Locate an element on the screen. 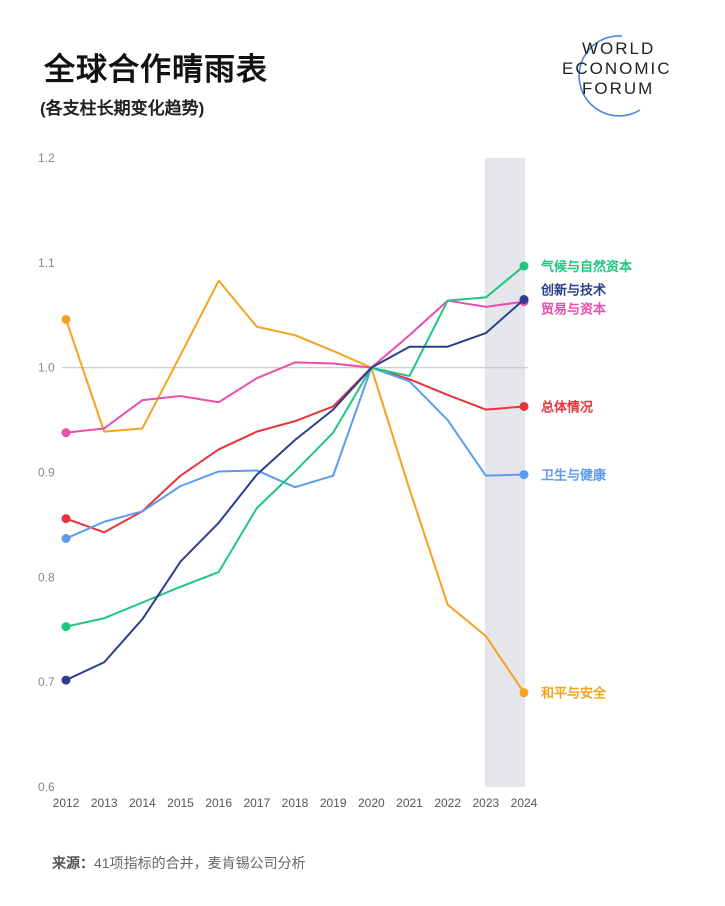  x-tick-label: 2023 is located at coordinates (485, 803).